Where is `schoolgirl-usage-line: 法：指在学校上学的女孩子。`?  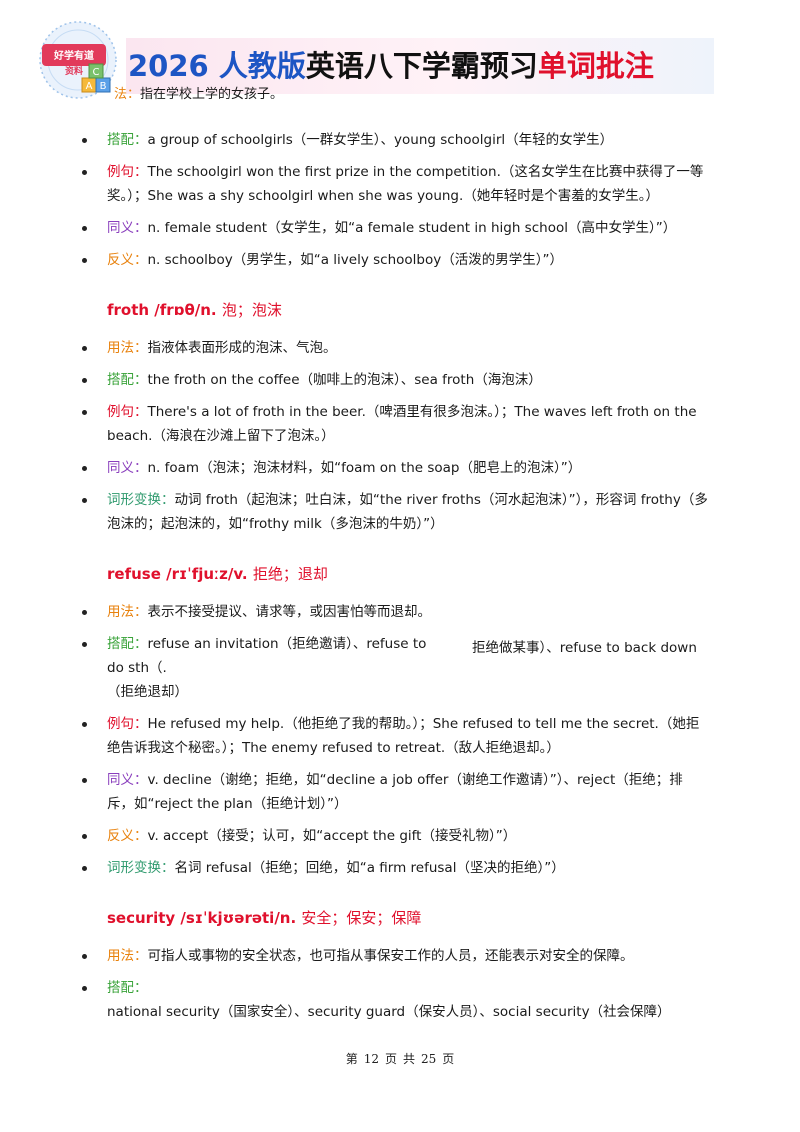
schoolgirl-usage-line: 法：指在学校上学的女孩子。 is located at coordinates (198, 95).